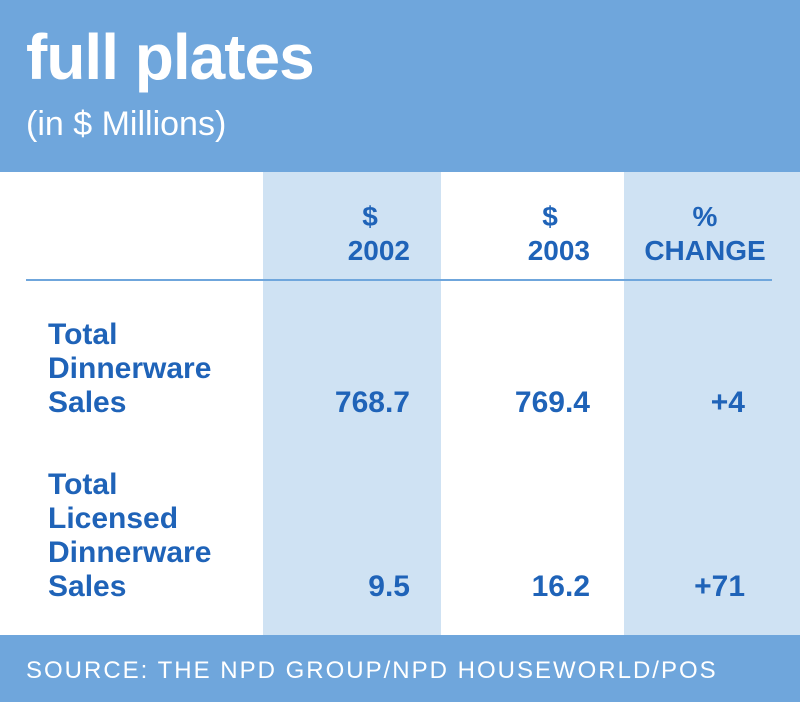 The width and height of the screenshot is (800, 702). I want to click on row-label-line: Licensed, so click(113, 518).